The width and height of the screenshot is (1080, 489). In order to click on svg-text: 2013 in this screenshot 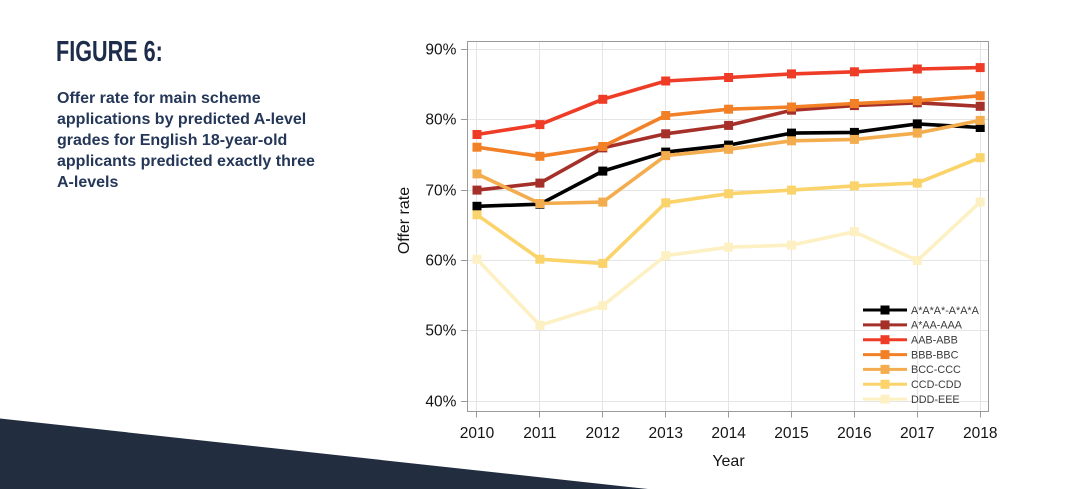, I will do `click(665, 433)`.